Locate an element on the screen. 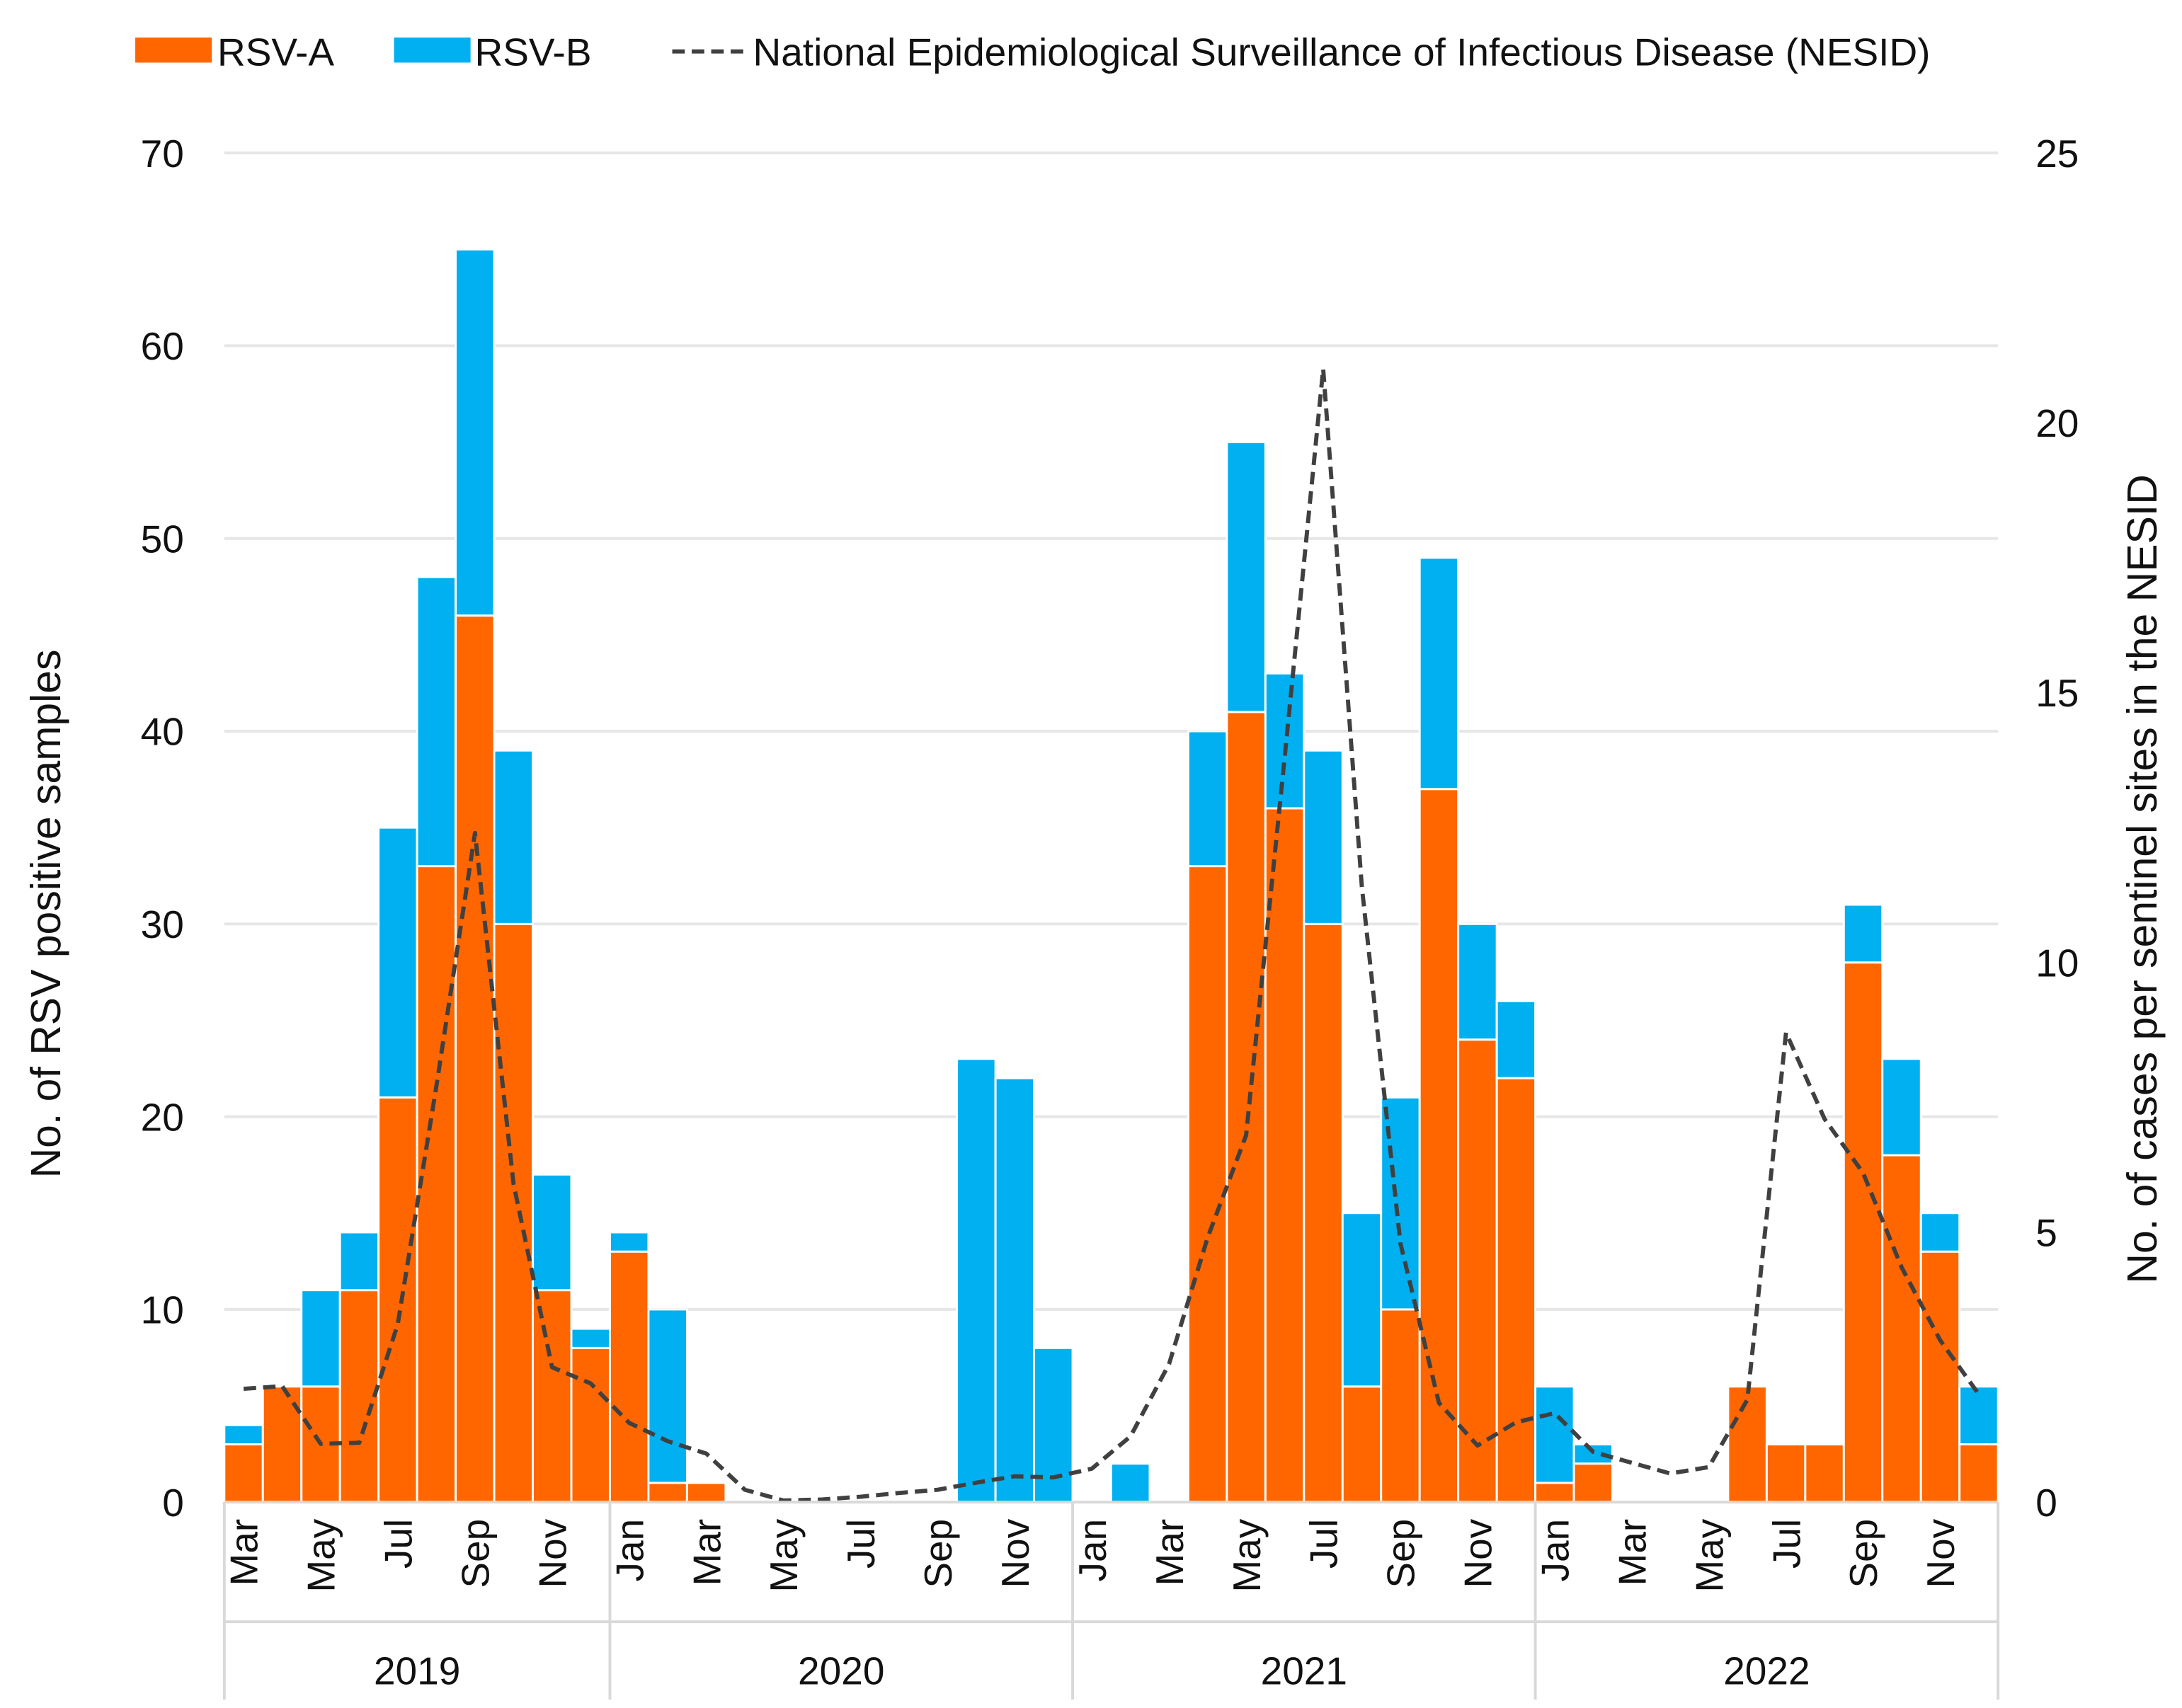 The width and height of the screenshot is (2182, 1708). year-label: 2021 is located at coordinates (1304, 1671).